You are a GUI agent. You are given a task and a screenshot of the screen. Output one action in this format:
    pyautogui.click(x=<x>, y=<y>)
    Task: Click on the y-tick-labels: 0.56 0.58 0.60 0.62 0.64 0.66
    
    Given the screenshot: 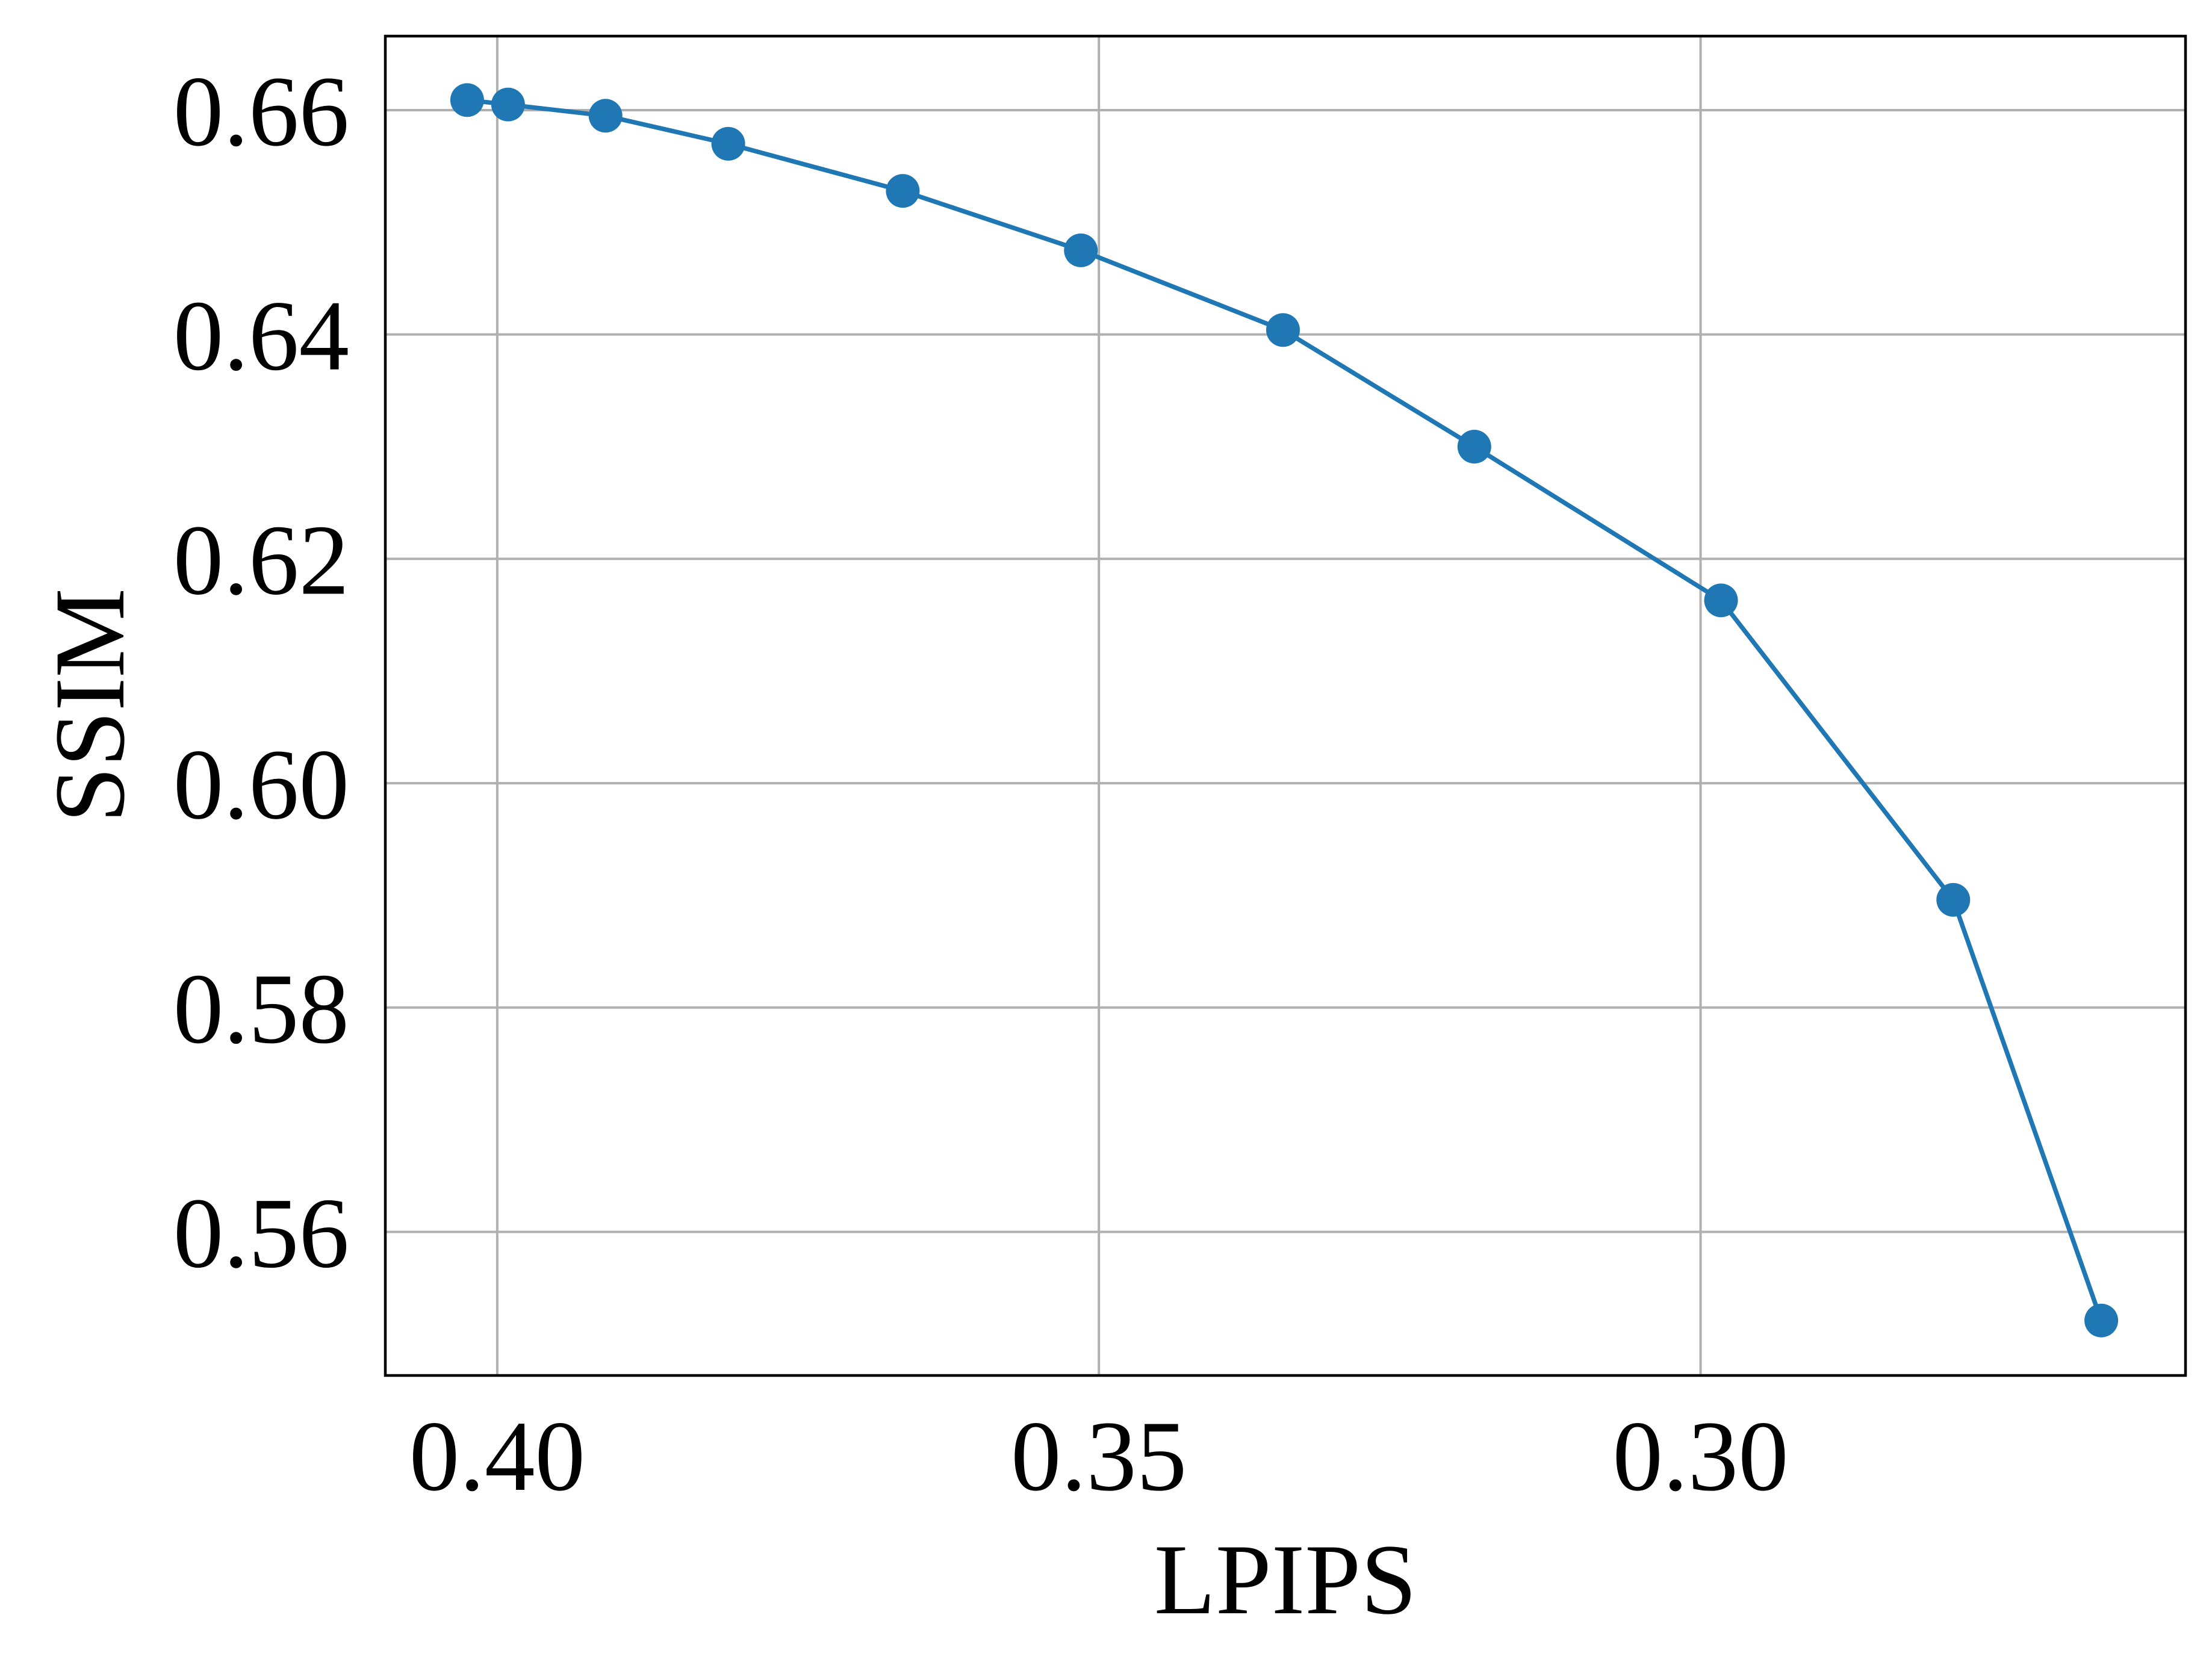 What is the action you would take?
    pyautogui.click(x=261, y=673)
    